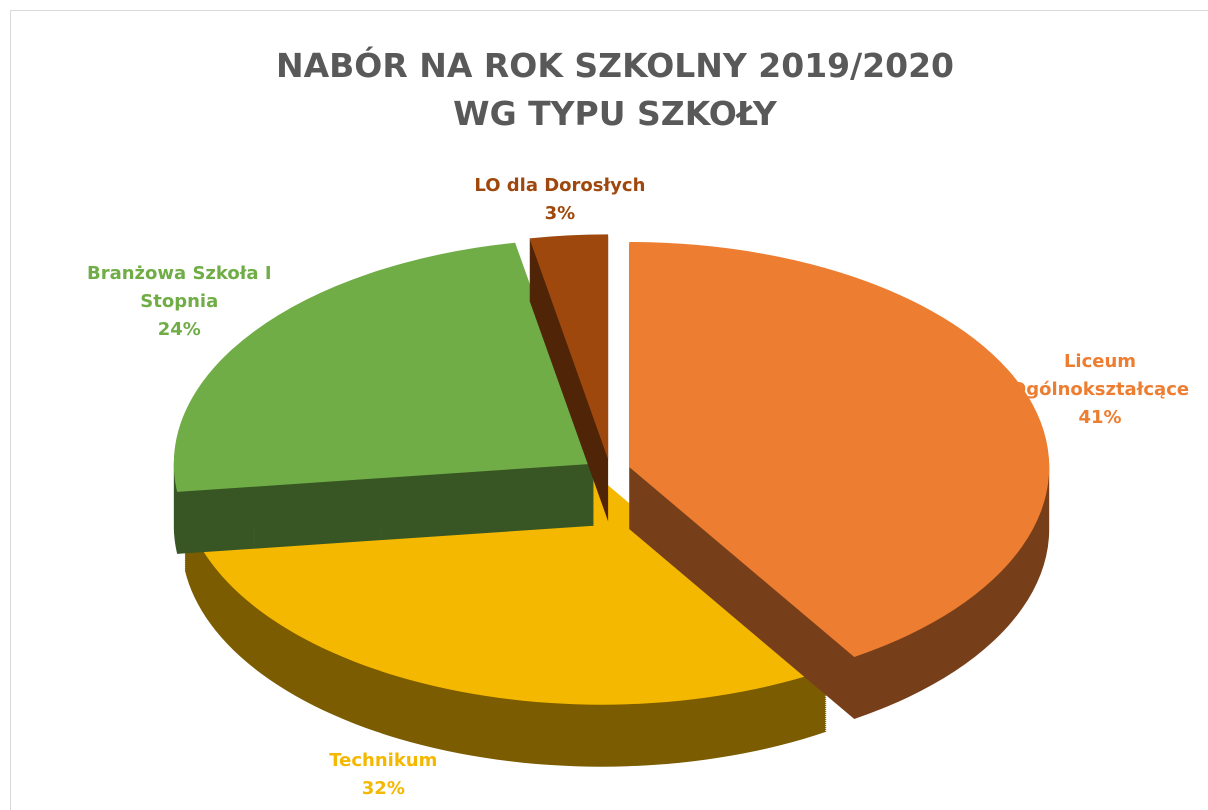 This screenshot has width=1208, height=810. Describe the element at coordinates (615, 65) in the screenshot. I see `title-line: NABÓR NA ROK SZKOLNY 2019/2020` at that location.